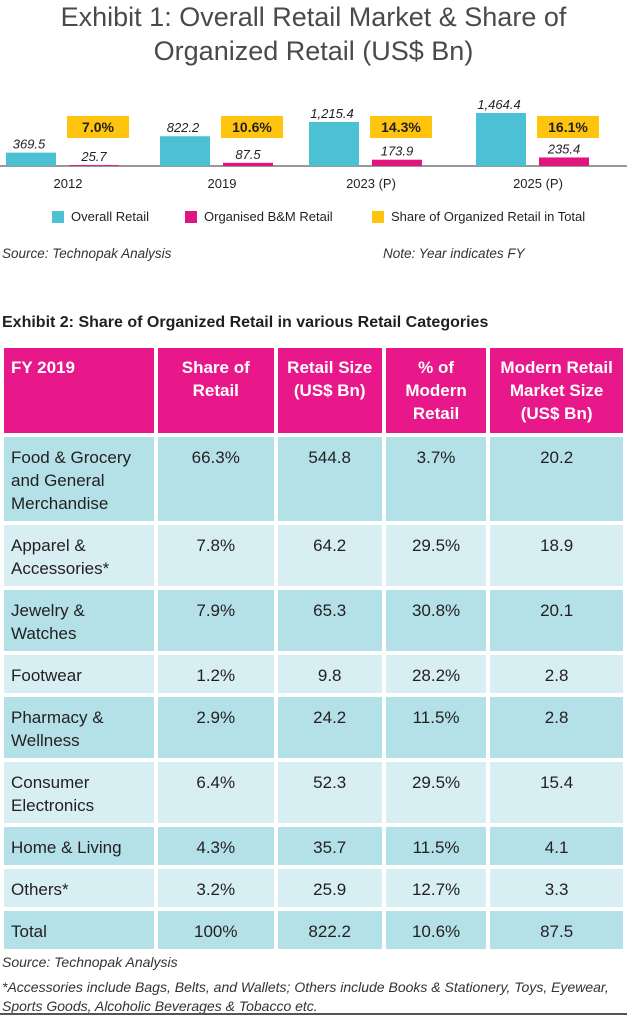 The image size is (627, 1024). I want to click on row-value: 64.2, so click(329, 555).